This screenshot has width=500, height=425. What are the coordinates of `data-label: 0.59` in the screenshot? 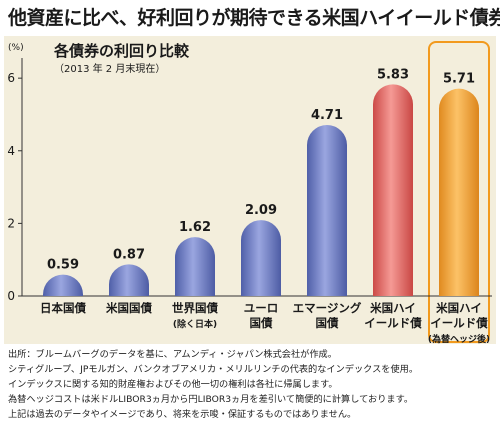 It's located at (63, 265).